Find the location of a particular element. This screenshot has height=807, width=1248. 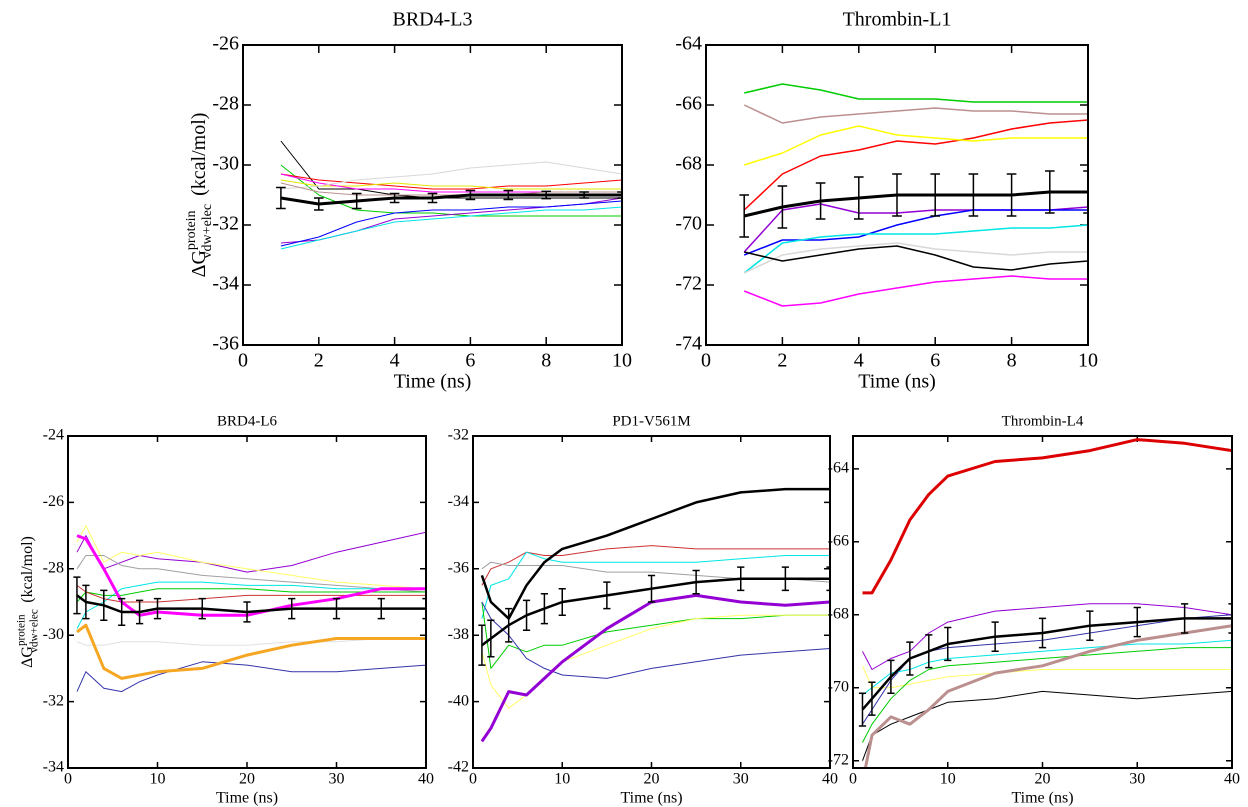

y-tick-label: -72 is located at coordinates (838, 759).